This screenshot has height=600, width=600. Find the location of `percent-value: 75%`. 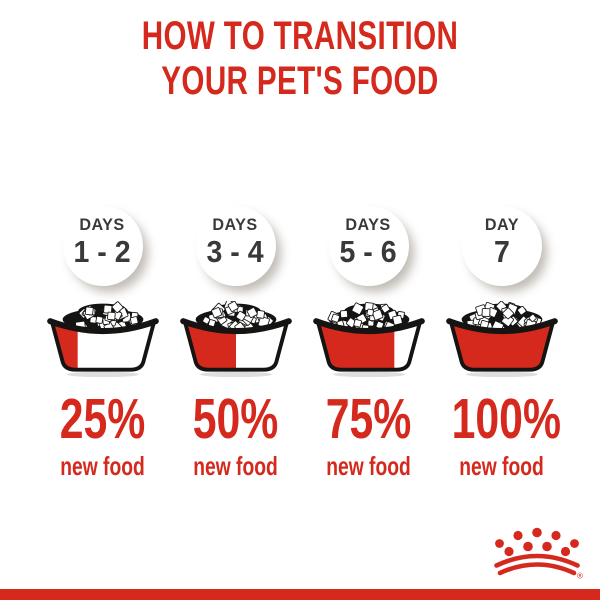

percent-value: 75% is located at coordinates (368, 419).